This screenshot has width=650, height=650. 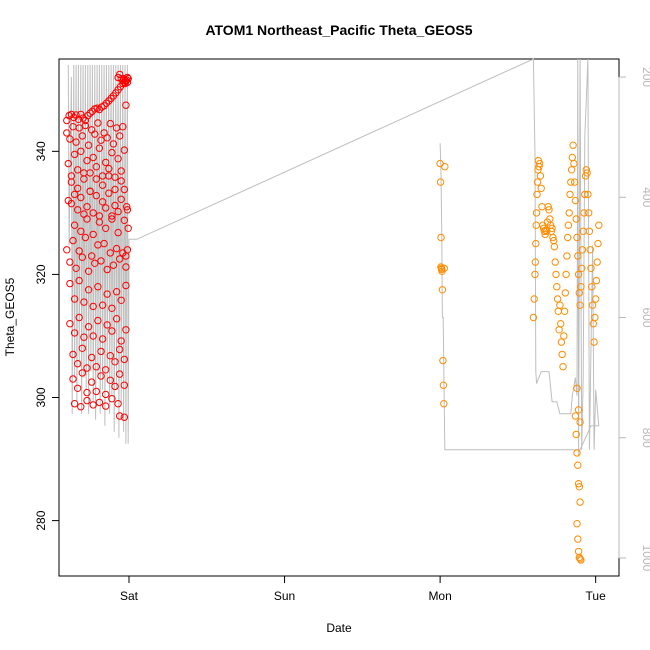 I want to click on chart-title: ATOM1 Northeast_Pacific Theta_GEOS5, so click(x=338, y=30).